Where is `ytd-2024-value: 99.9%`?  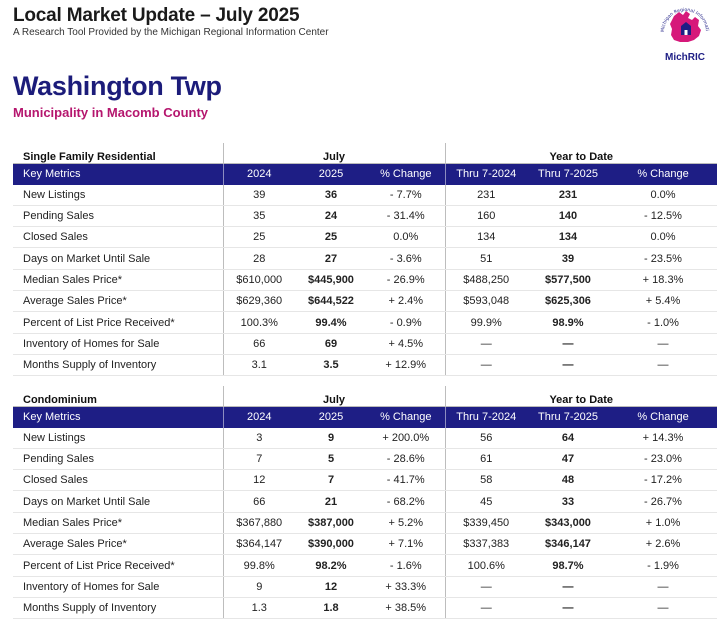 ytd-2024-value: 99.9% is located at coordinates (485, 322).